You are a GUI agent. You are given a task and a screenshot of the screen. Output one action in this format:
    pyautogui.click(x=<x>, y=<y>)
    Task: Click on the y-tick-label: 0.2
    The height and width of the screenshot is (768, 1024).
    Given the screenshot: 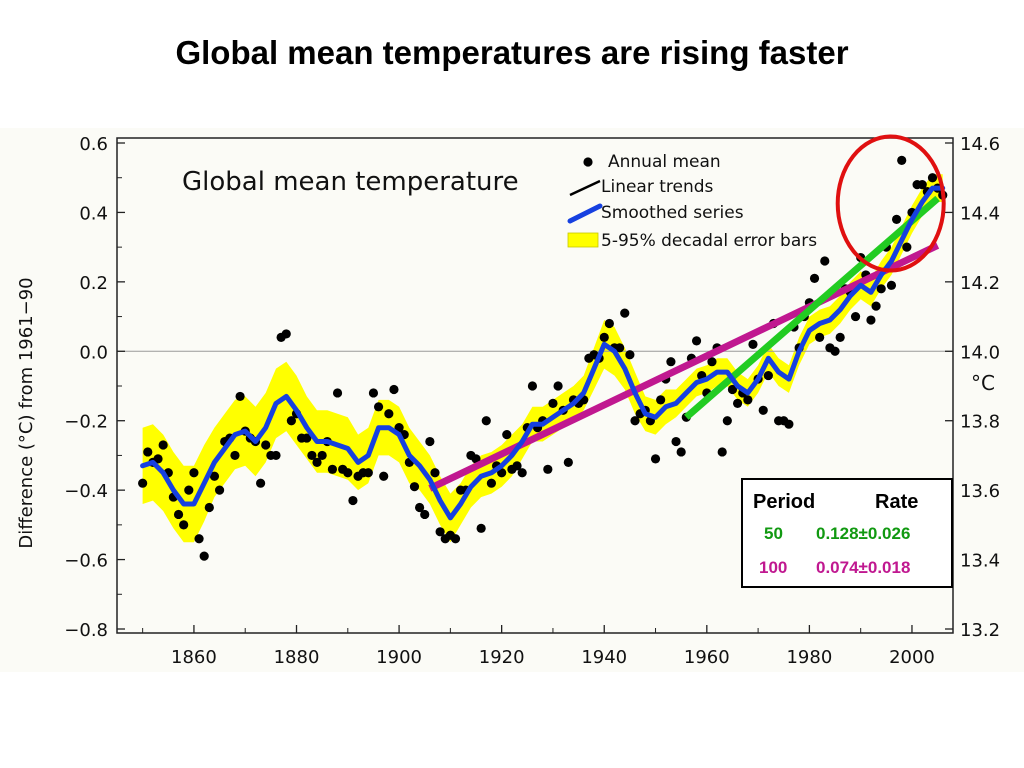 What is the action you would take?
    pyautogui.click(x=93, y=283)
    